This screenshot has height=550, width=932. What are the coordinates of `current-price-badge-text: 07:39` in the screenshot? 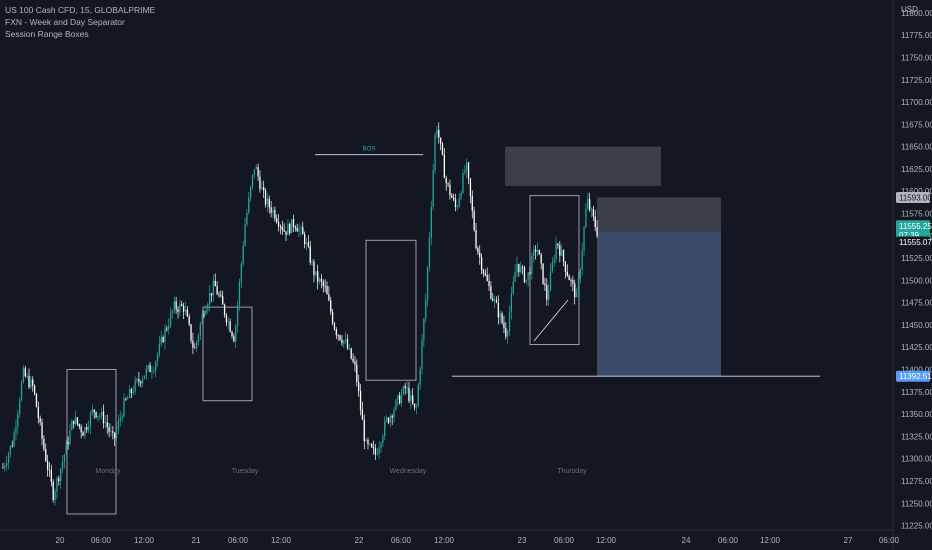 It's located at (909, 235).